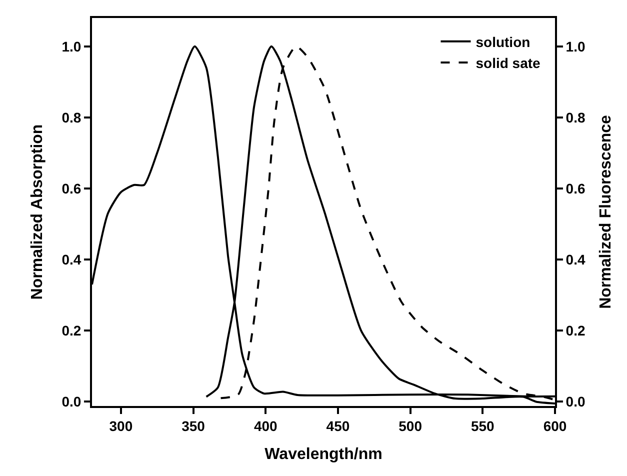  What do you see at coordinates (72, 46) in the screenshot?
I see `y-tick-label: 1.0` at bounding box center [72, 46].